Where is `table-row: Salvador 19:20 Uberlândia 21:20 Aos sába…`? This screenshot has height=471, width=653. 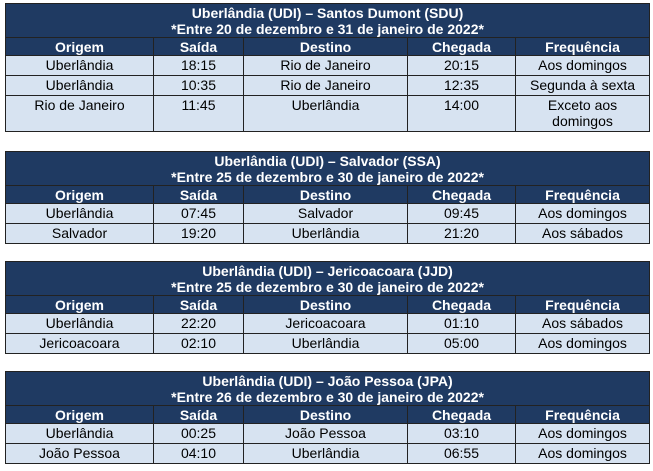
table-row: Salvador 19:20 Uberlândia 21:20 Aos sába… is located at coordinates (328, 233).